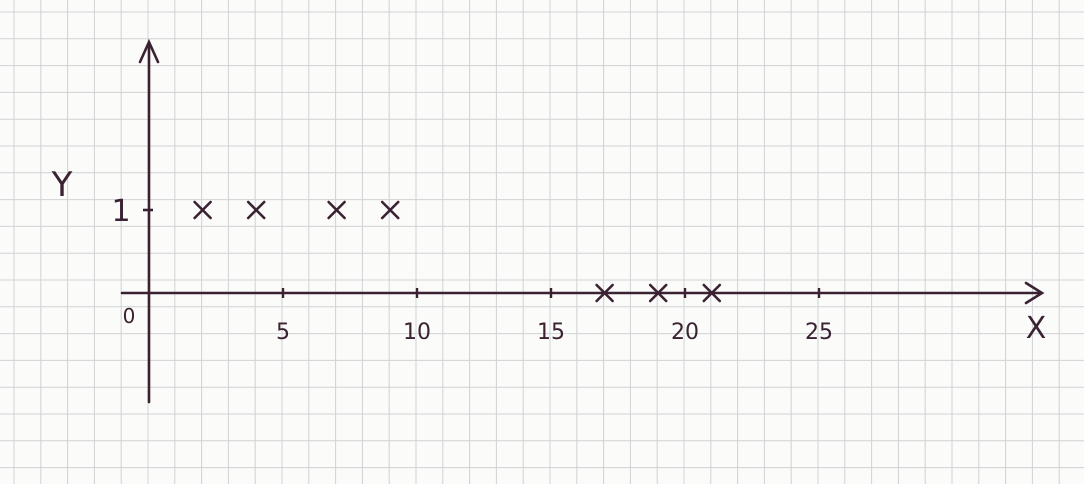 This screenshot has width=1084, height=484. I want to click on y-tick-label: 1, so click(120, 211).